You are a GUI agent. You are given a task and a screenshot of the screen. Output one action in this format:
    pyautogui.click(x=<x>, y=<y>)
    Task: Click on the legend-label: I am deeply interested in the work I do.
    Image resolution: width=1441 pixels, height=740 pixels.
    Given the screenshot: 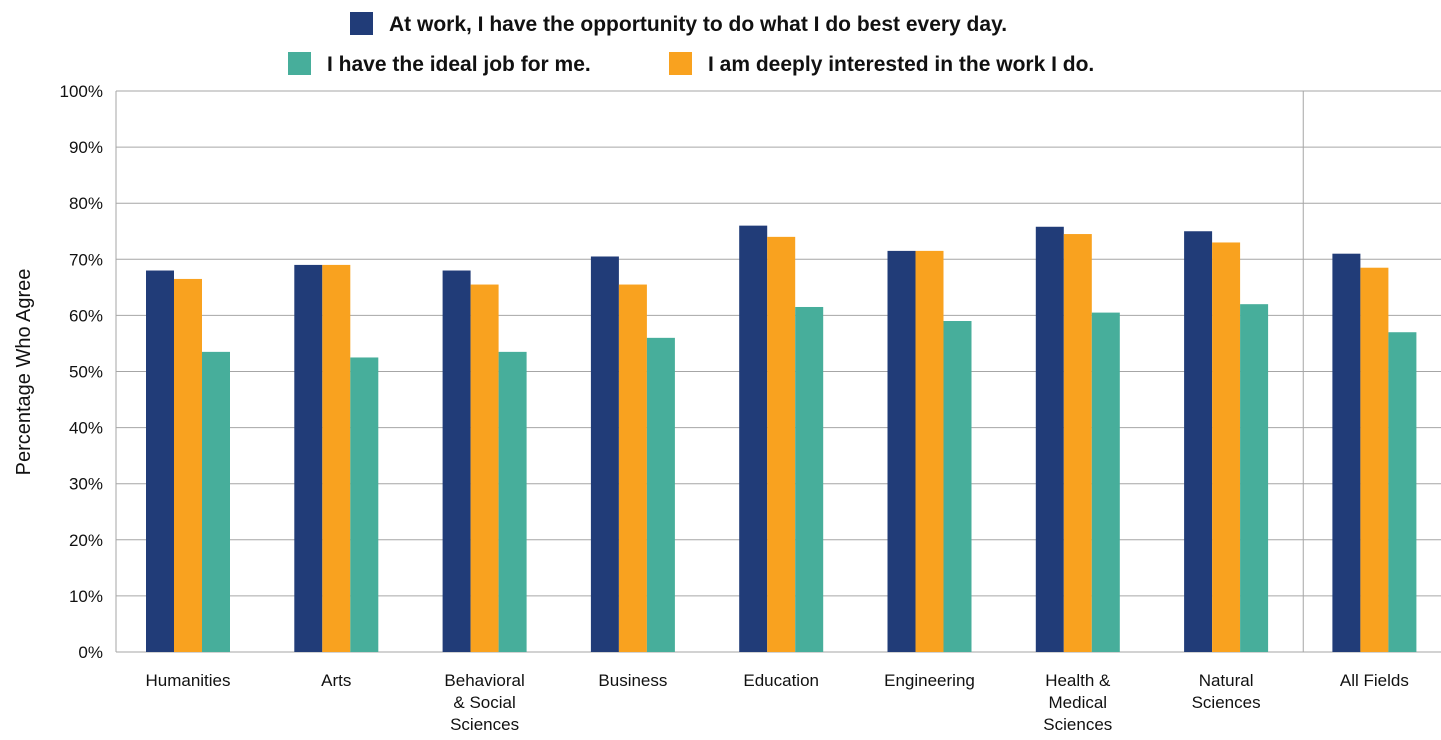 What is the action you would take?
    pyautogui.click(x=901, y=64)
    